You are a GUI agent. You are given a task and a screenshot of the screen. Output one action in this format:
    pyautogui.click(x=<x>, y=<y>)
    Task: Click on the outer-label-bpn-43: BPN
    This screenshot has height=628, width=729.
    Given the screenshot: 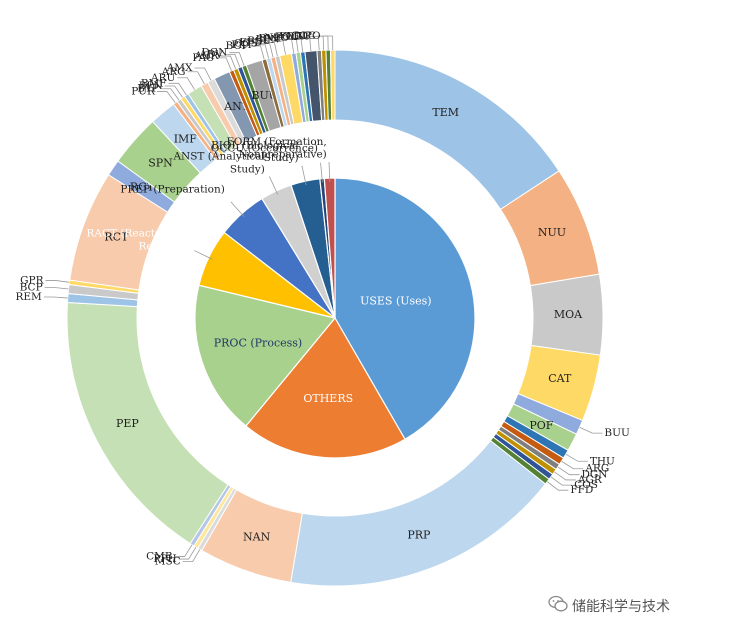 What is the action you would take?
    pyautogui.click(x=268, y=39)
    